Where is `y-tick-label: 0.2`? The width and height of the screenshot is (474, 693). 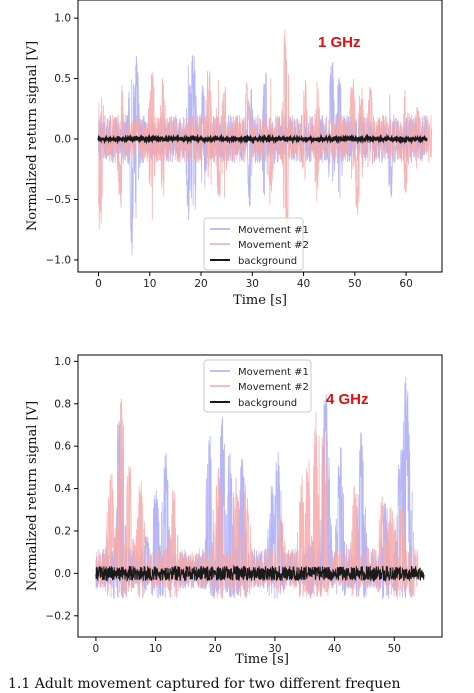
y-tick-label: 0.2 is located at coordinates (62, 531).